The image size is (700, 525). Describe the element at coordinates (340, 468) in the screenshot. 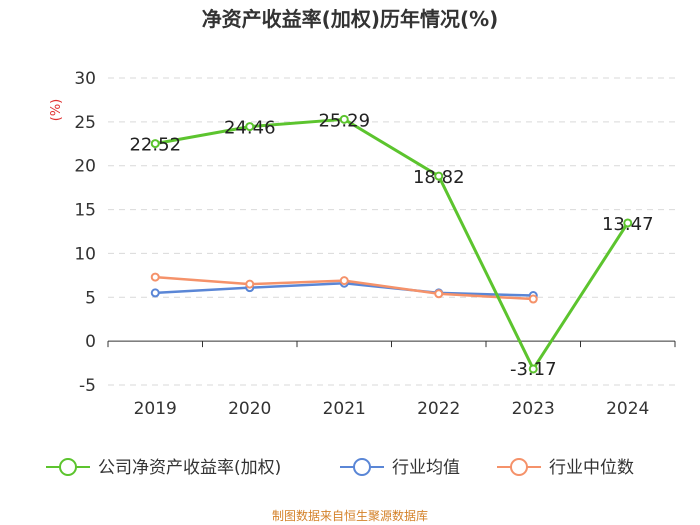

I see `legend: 公司净资产收益率(加权) 行业均值 行业中位数` at that location.